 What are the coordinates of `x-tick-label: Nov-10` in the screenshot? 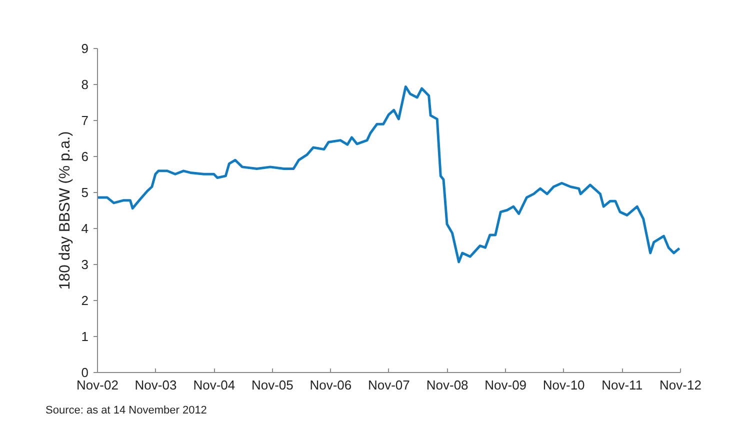 It's located at (563, 385).